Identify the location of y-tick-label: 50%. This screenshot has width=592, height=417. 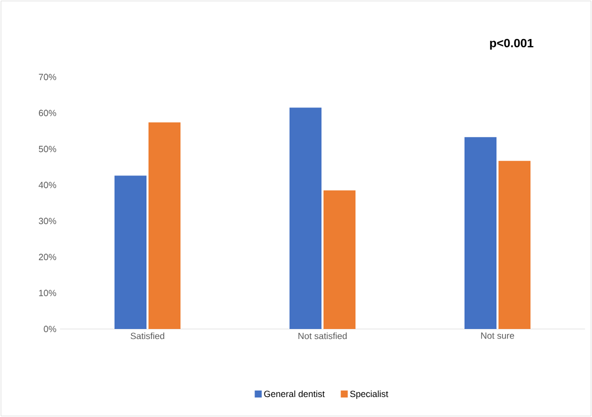
(47, 149).